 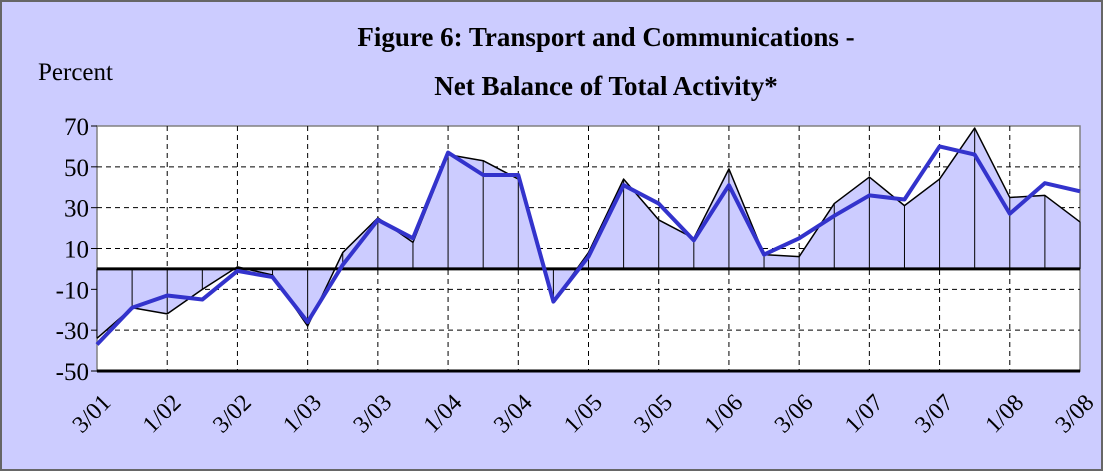 What do you see at coordinates (72, 331) in the screenshot?
I see `y-tick-label: -30` at bounding box center [72, 331].